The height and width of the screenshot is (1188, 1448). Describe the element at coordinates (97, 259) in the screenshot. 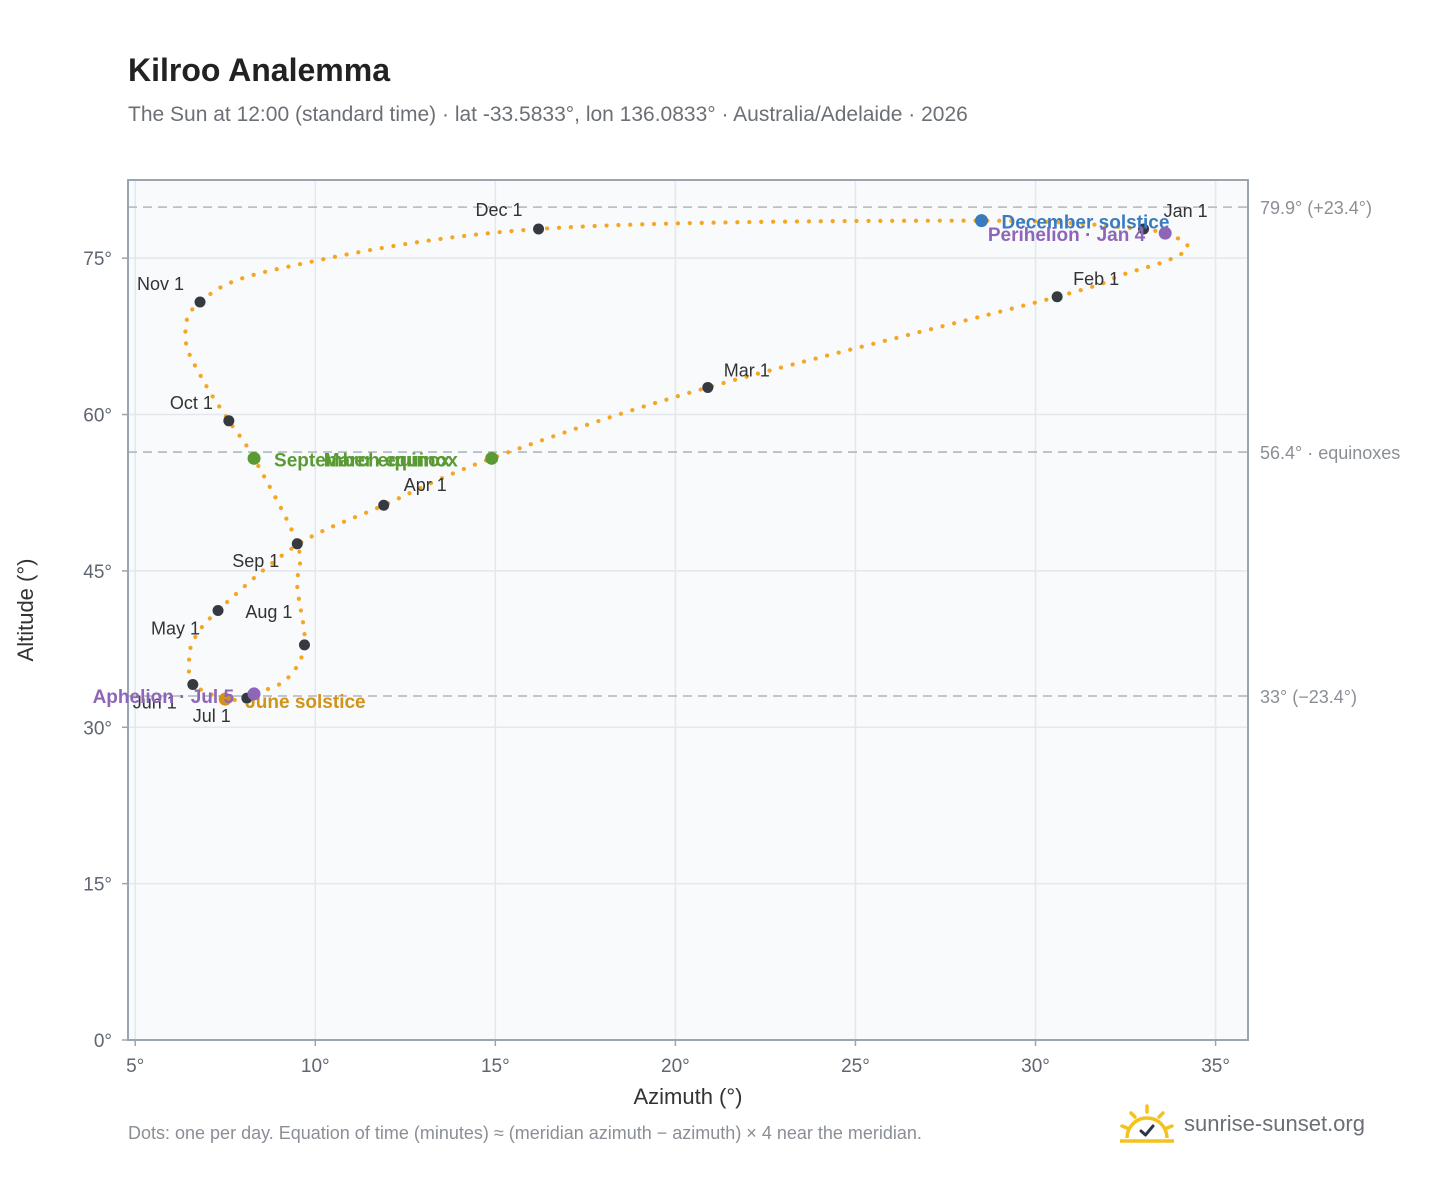

I see `y-tick-label: 75°` at that location.